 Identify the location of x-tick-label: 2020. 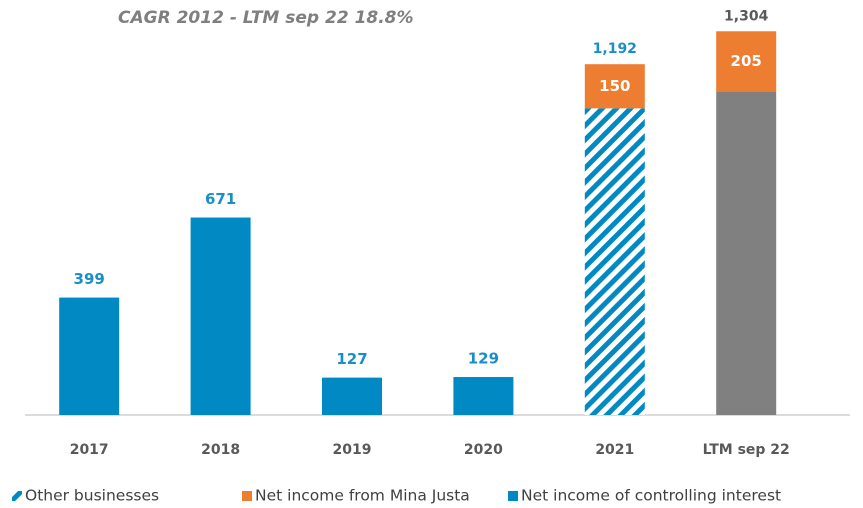
(483, 450).